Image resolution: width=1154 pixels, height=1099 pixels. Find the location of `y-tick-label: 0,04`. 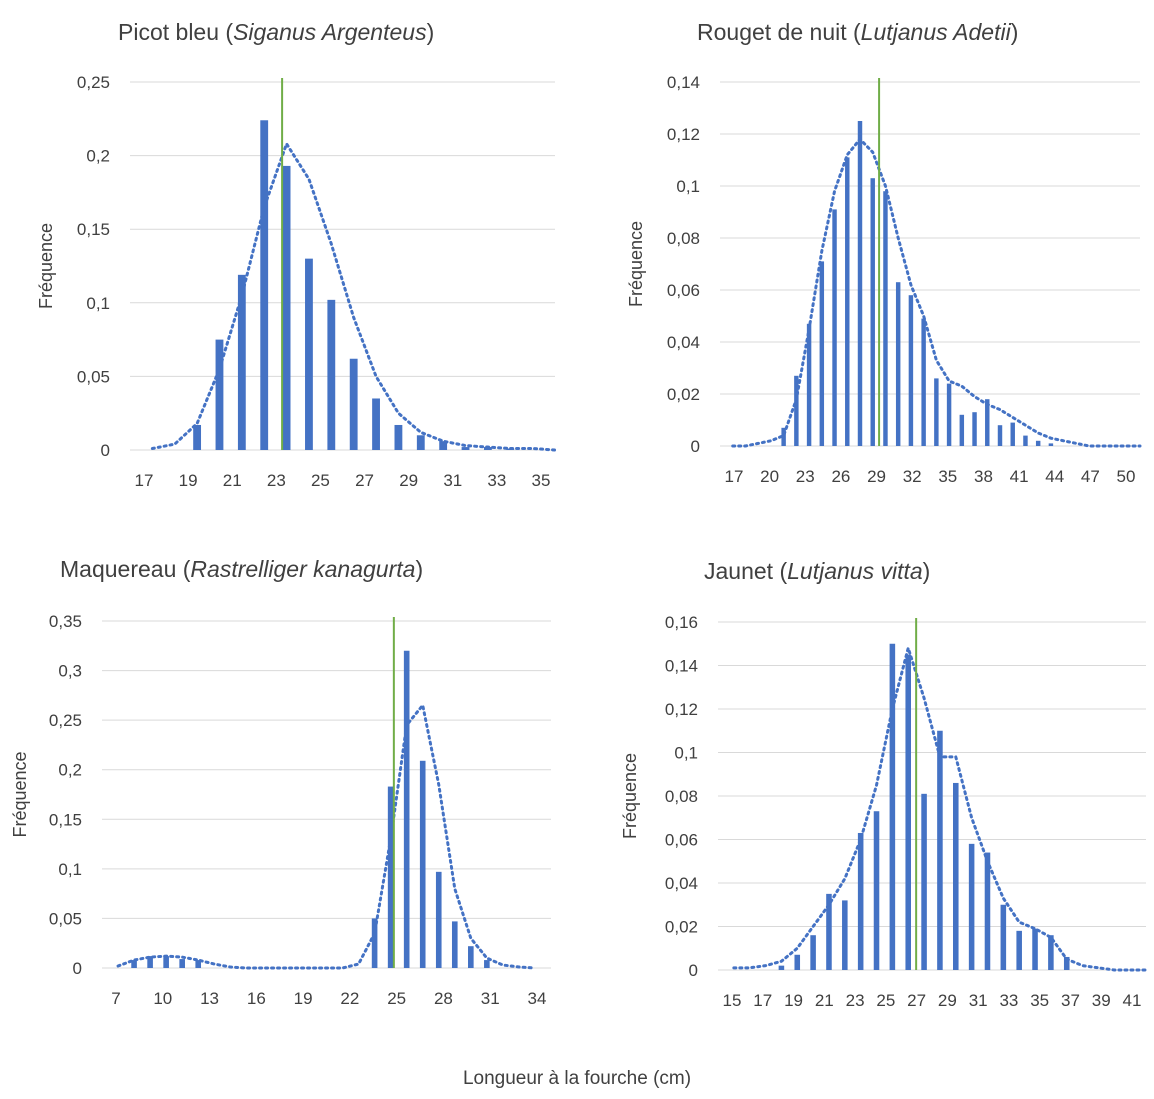

y-tick-label: 0,04 is located at coordinates (681, 883).